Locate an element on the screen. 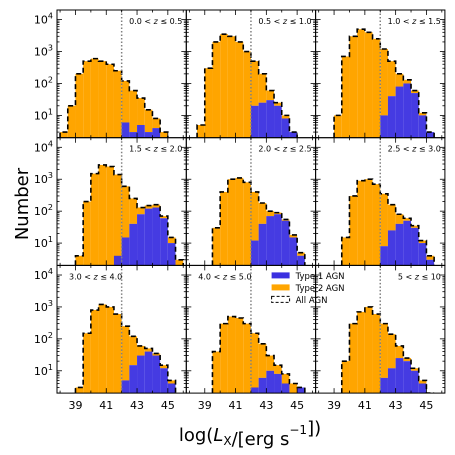 The height and width of the screenshot is (455, 455). panel-2: 0.5 < z ≤ 1.0 is located at coordinates (251, 74).